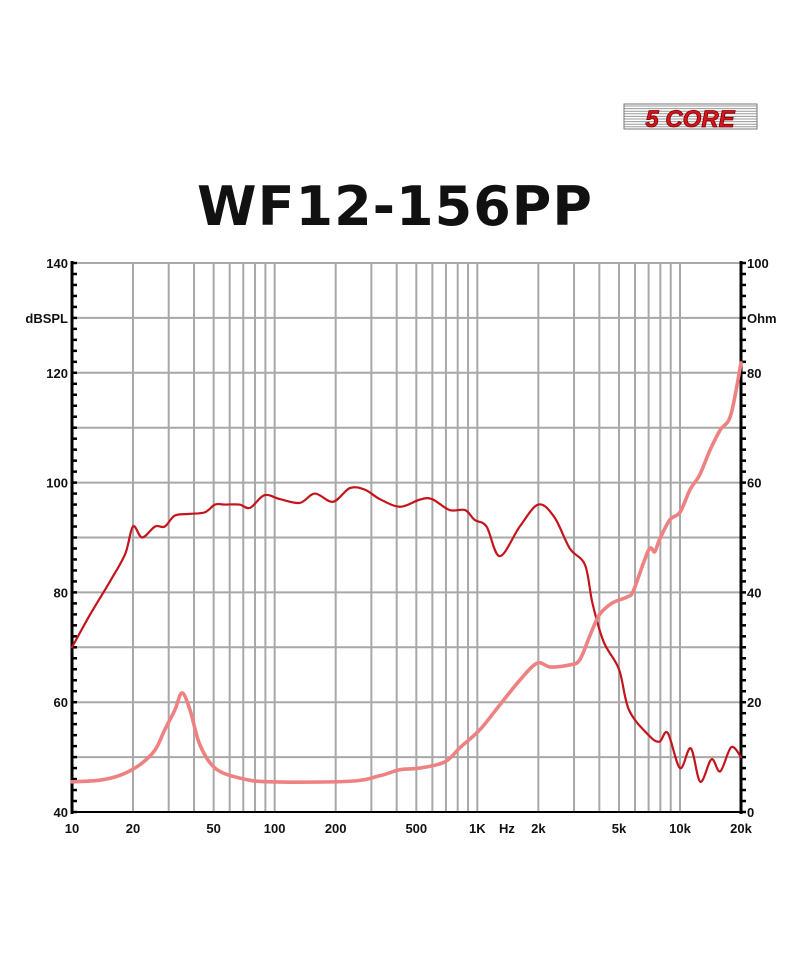  Describe the element at coordinates (680, 828) in the screenshot. I see `x-tick-label: 10k` at that location.